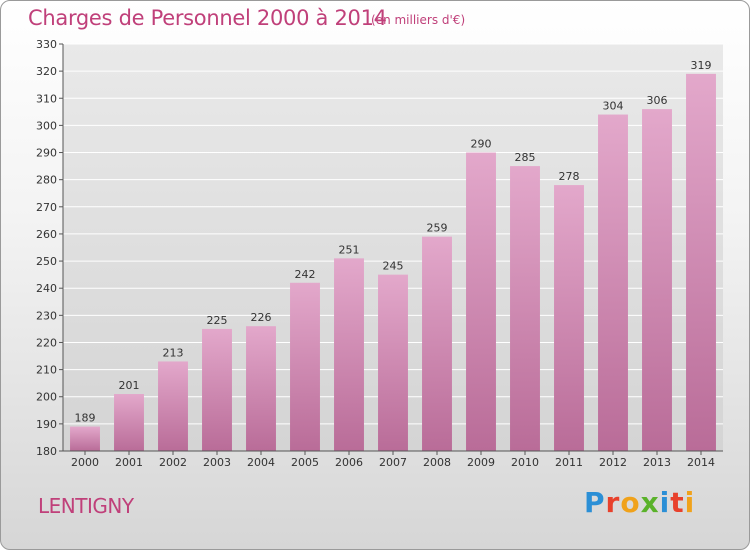 The width and height of the screenshot is (750, 550). What do you see at coordinates (481, 144) in the screenshot?
I see `value-label-2009: 290` at bounding box center [481, 144].